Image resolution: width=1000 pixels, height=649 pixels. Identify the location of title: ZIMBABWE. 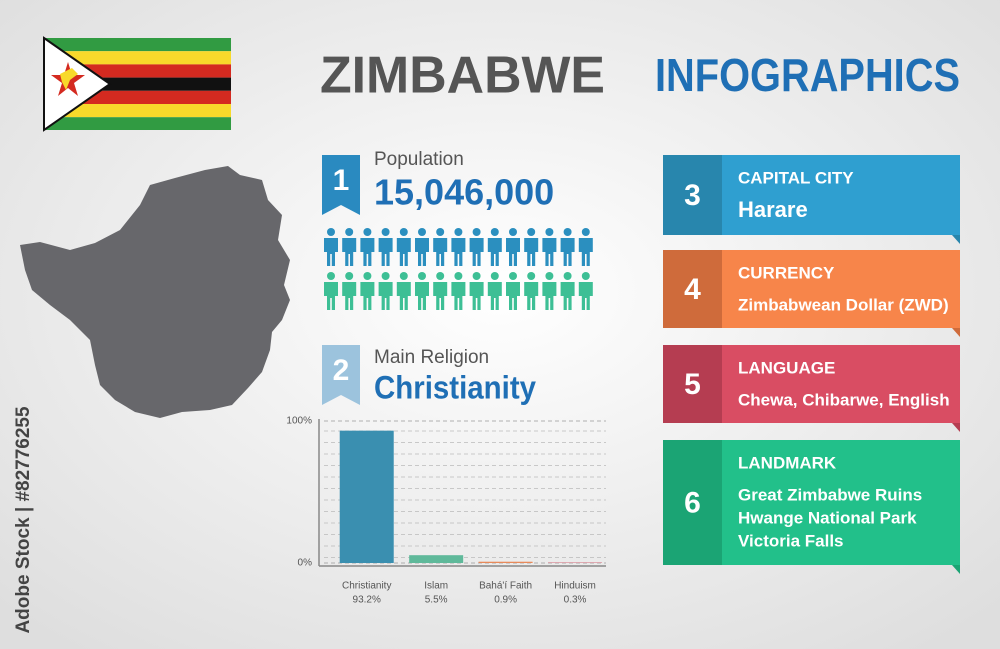
(462, 76).